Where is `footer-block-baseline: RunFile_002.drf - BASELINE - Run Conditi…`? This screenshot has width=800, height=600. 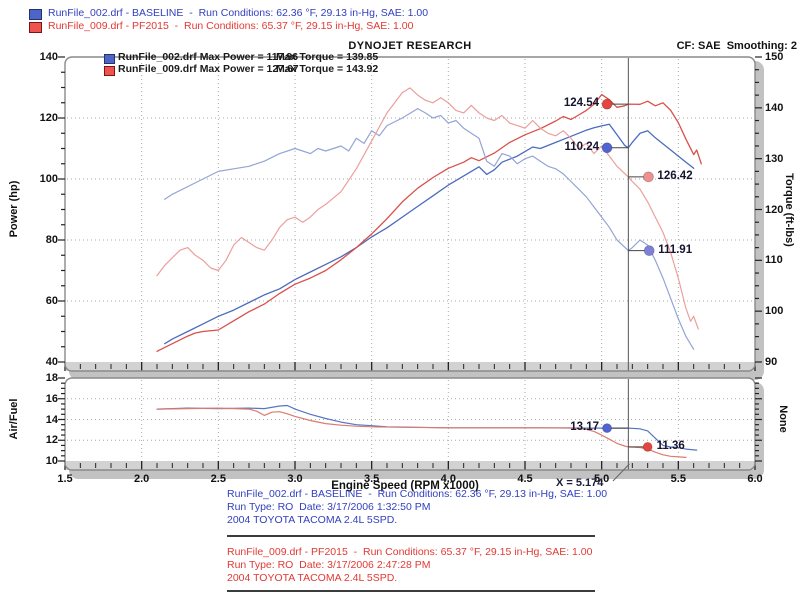
footer-block-baseline: RunFile_002.drf - BASELINE - Run Conditi… is located at coordinates (417, 507).